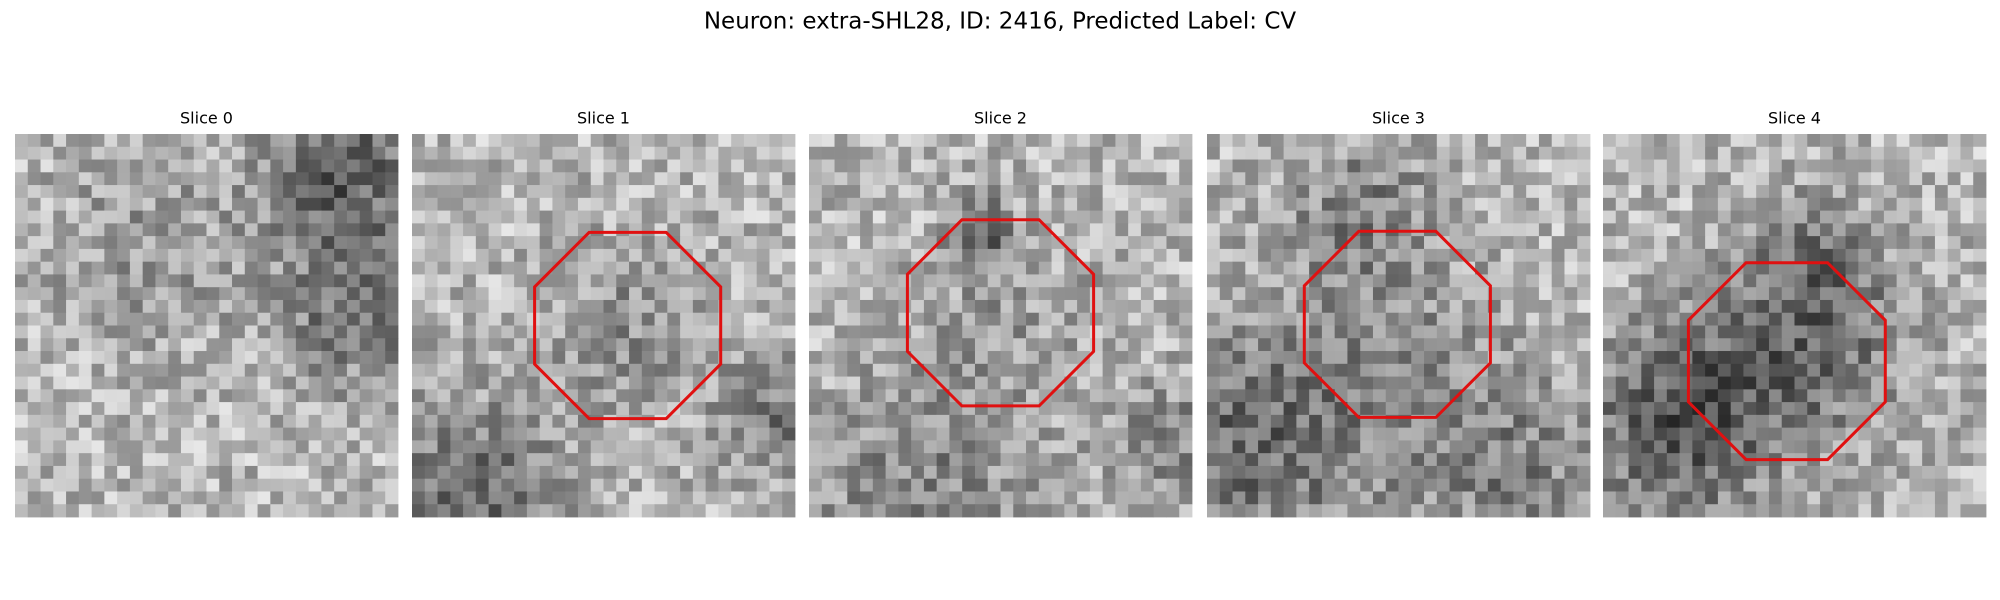 This screenshot has width=2000, height=600. I want to click on panel: Slice 2, so click(1001, 313).